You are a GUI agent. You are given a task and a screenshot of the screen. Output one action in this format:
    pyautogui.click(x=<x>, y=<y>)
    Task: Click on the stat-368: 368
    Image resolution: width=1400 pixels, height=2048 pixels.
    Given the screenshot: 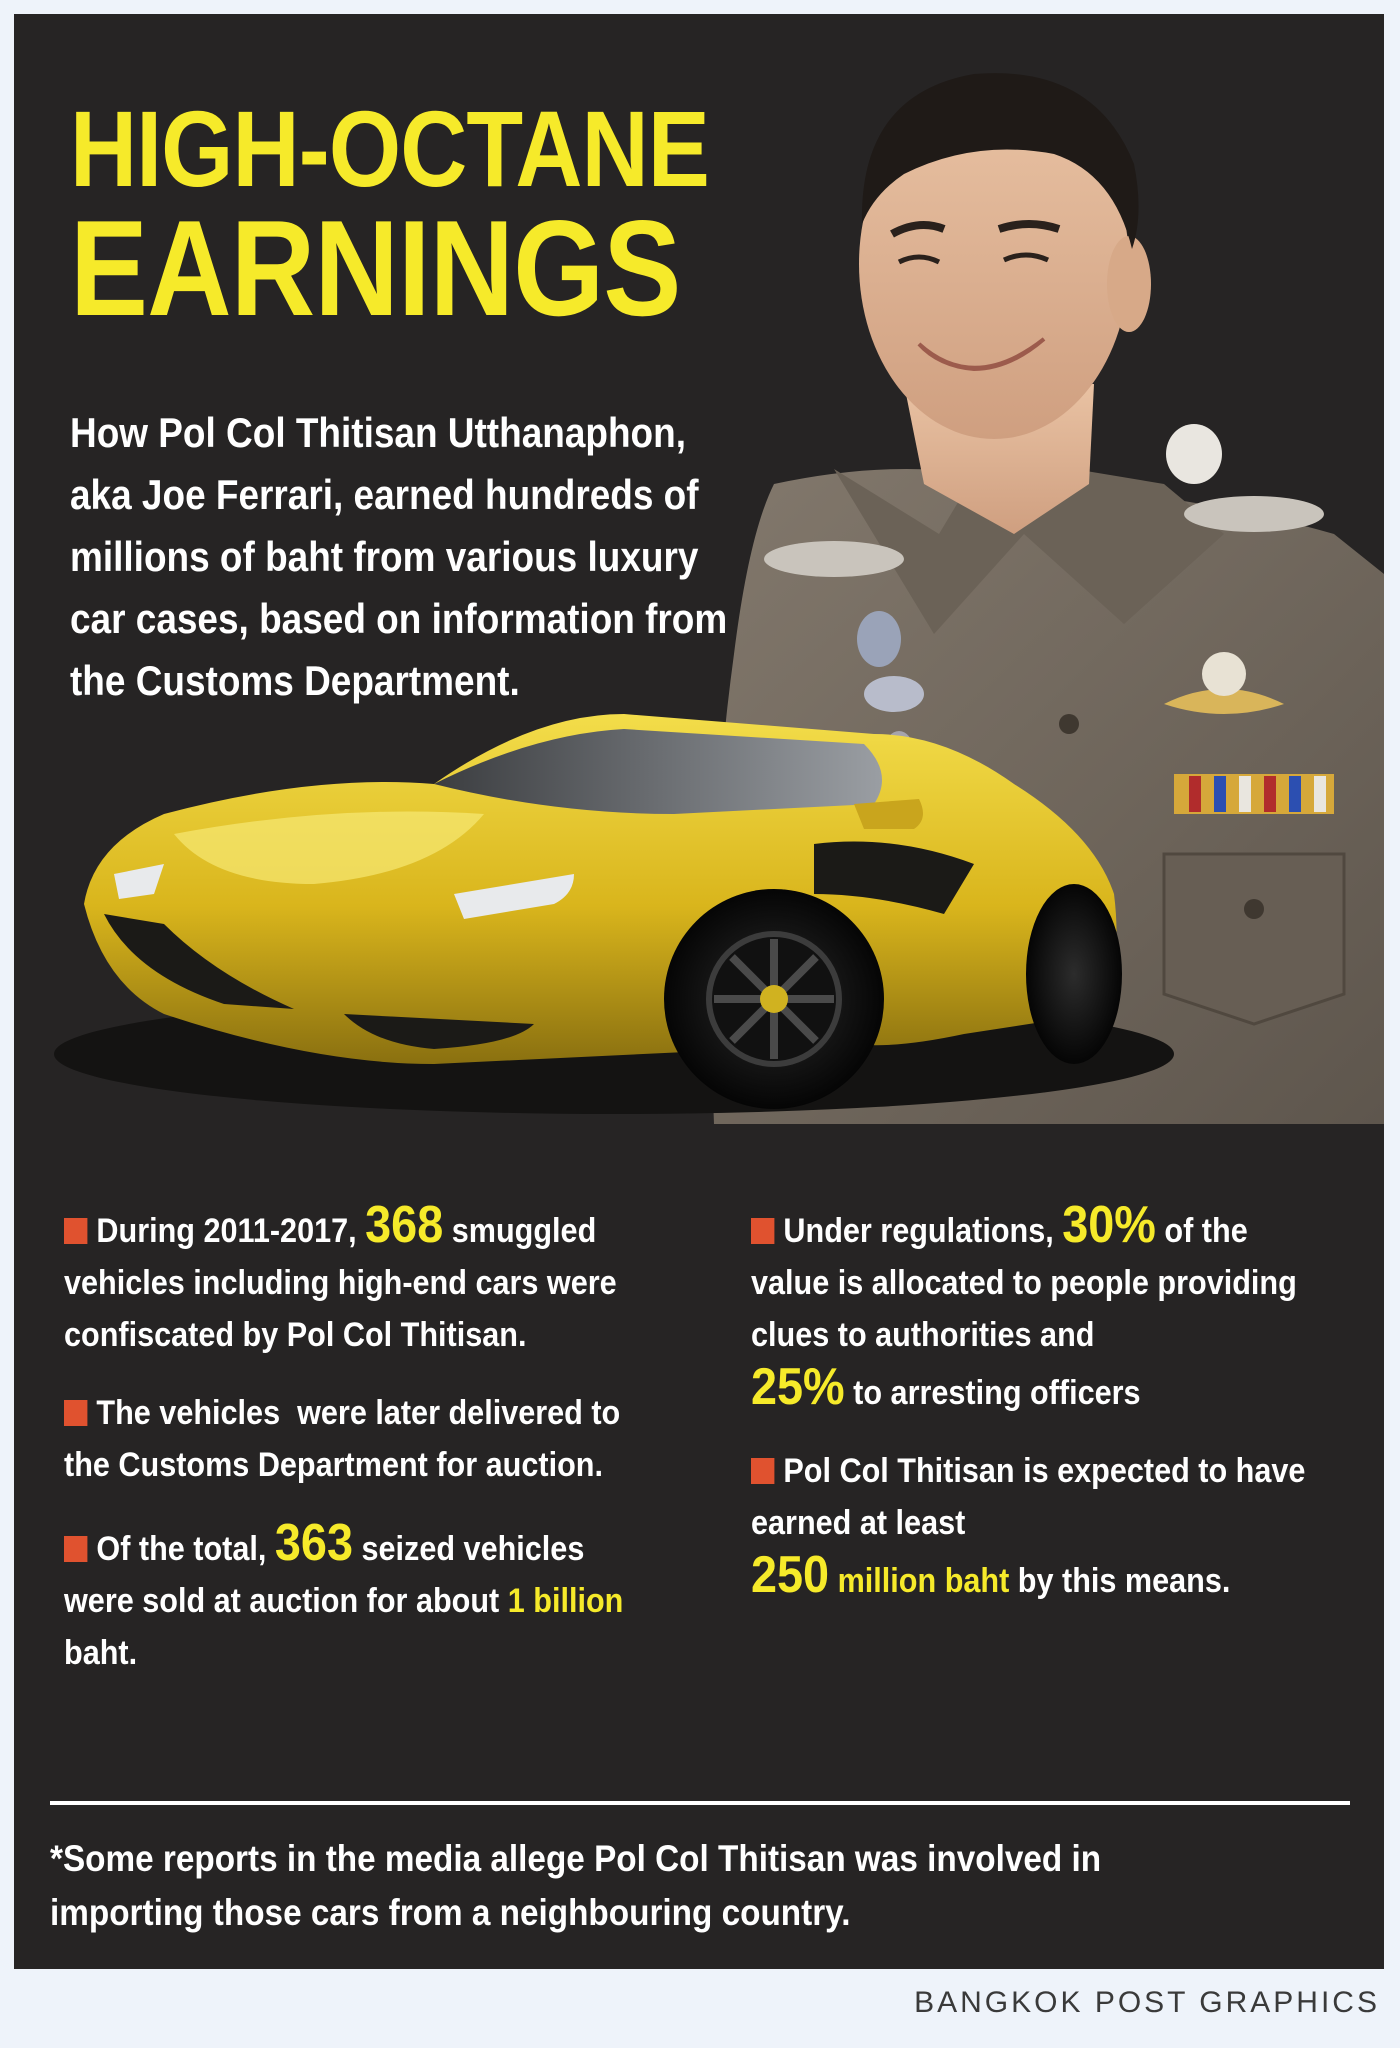 What is the action you would take?
    pyautogui.click(x=404, y=1225)
    